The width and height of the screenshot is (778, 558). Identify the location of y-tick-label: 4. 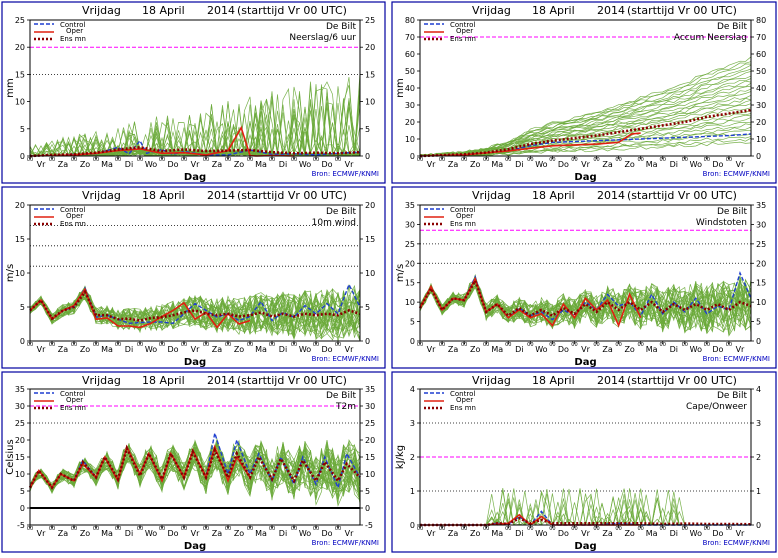
(758, 389).